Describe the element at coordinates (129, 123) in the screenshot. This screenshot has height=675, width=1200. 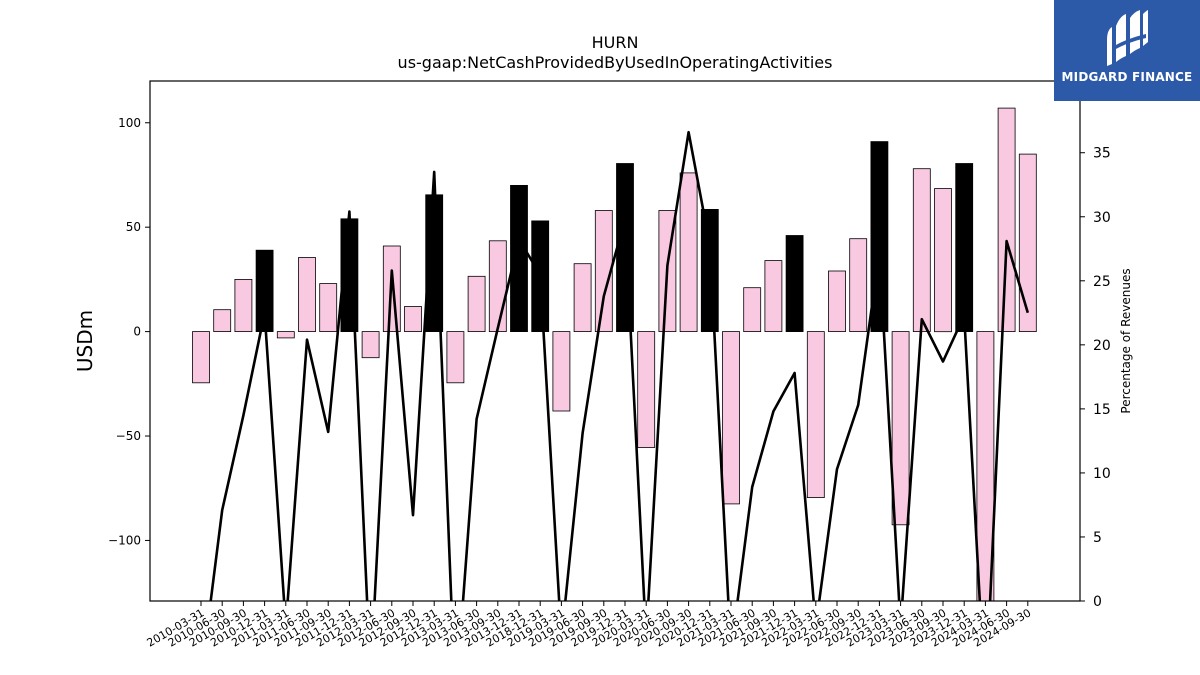
I see `left-tick-label: 100` at that location.